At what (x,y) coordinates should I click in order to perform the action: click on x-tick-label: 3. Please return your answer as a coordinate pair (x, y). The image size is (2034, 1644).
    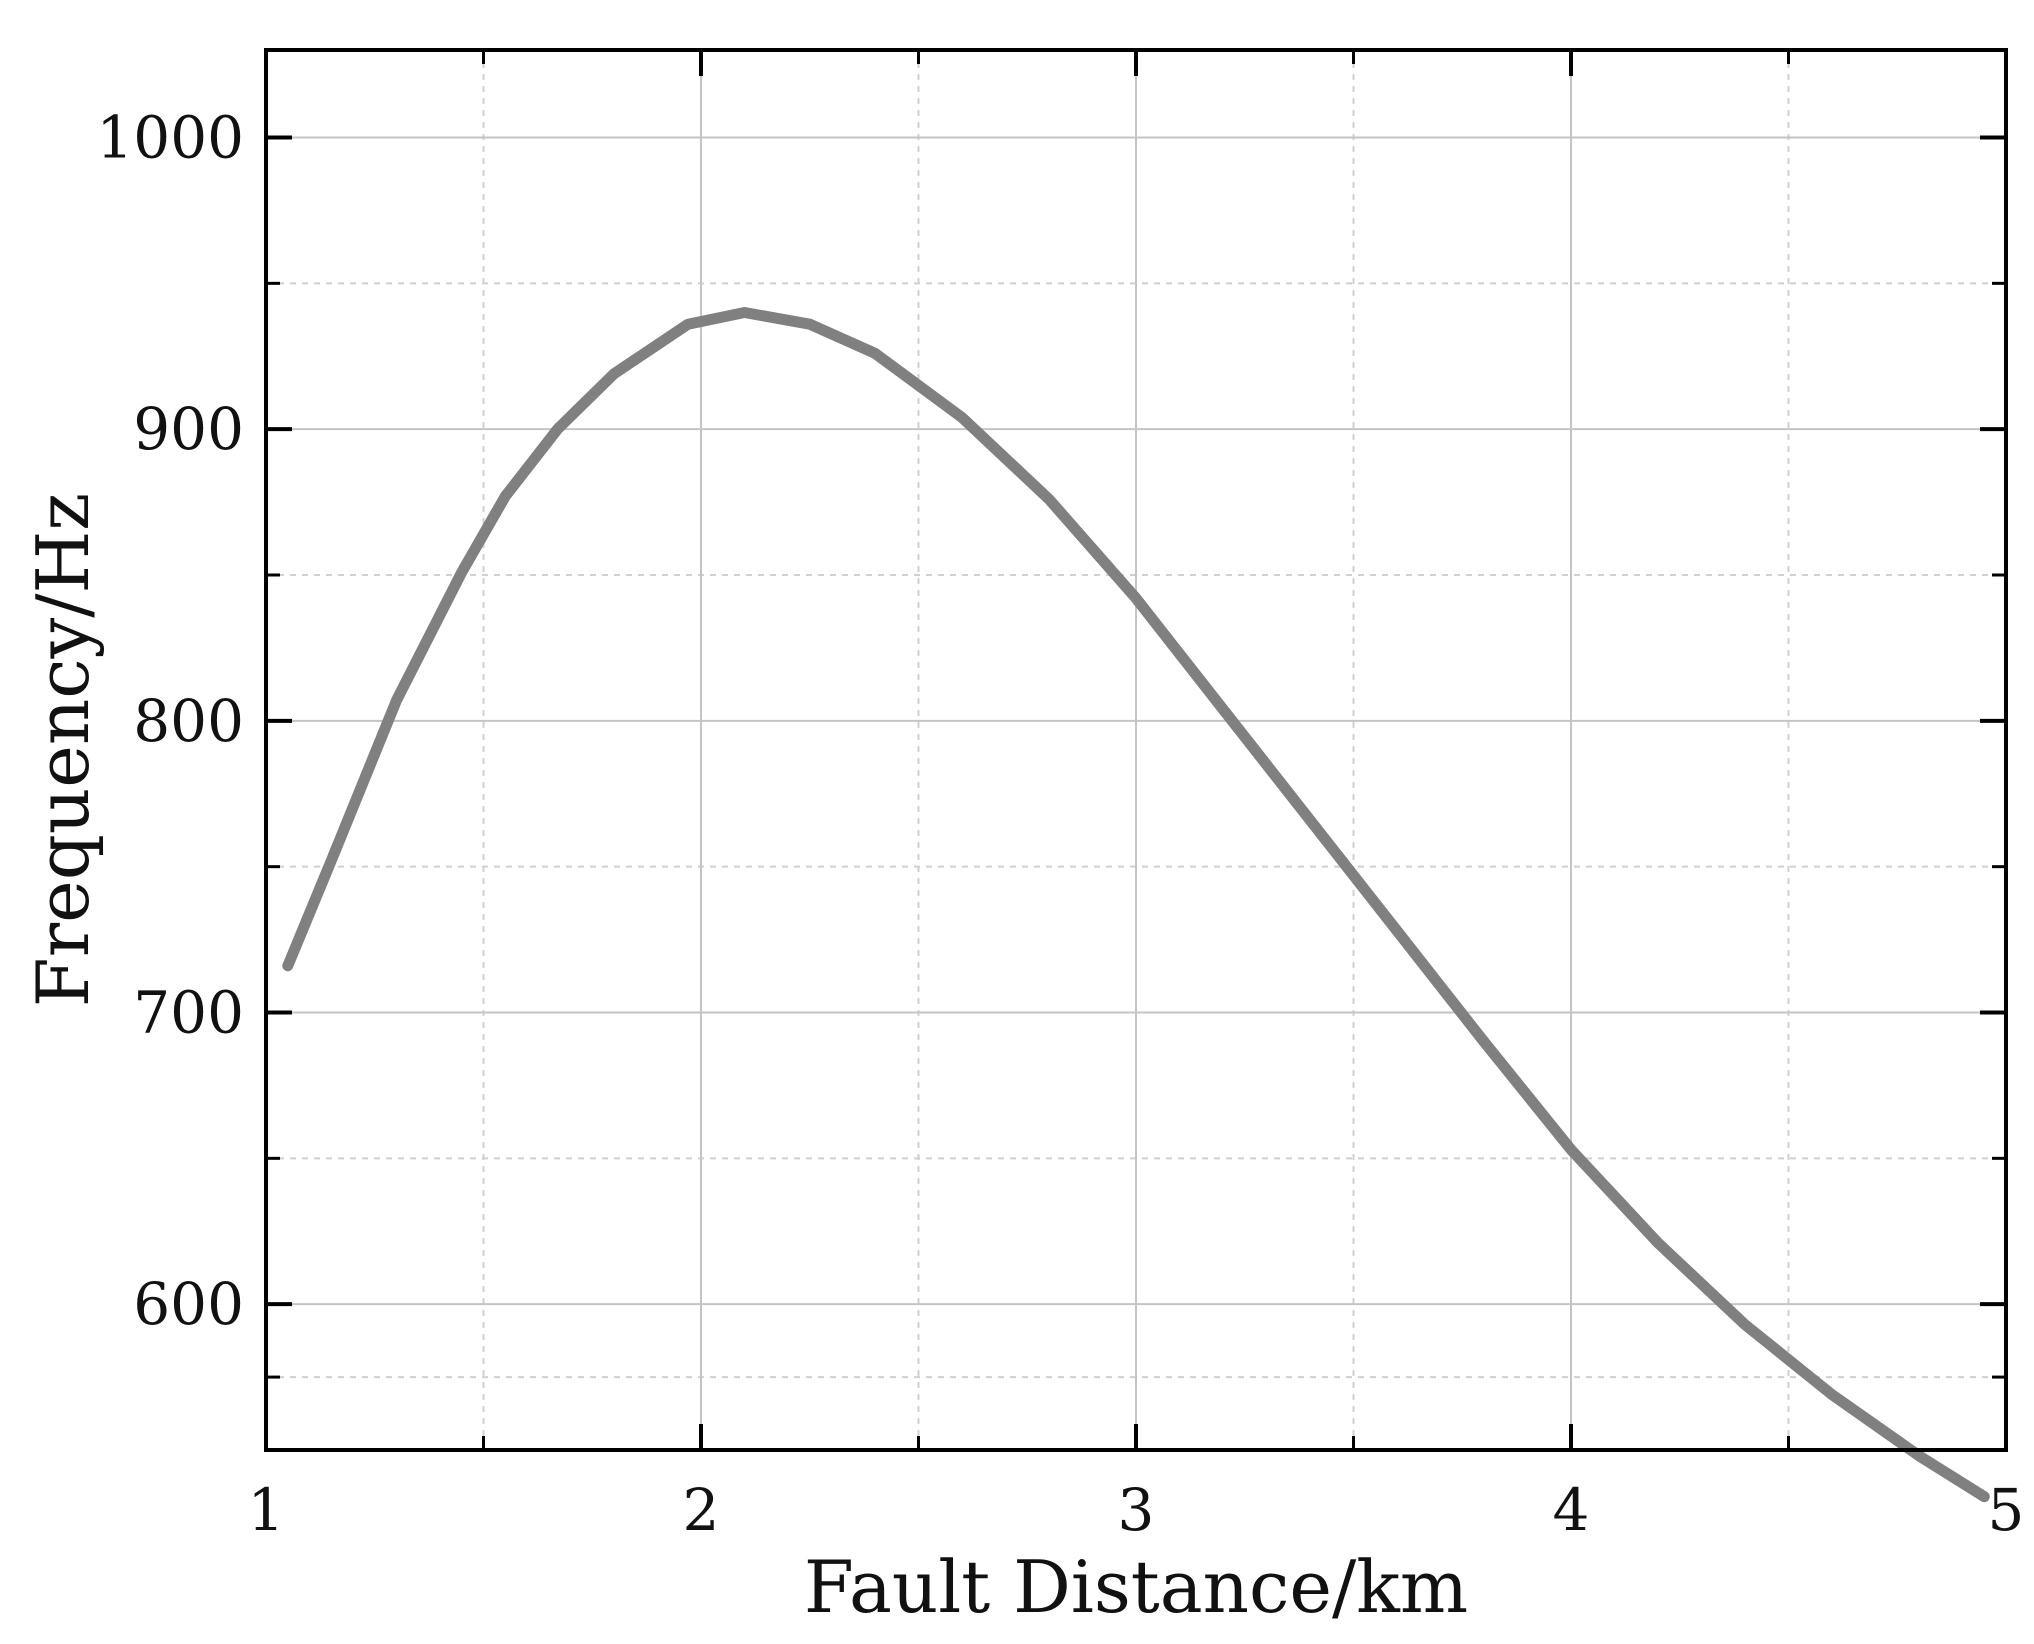
    Looking at the image, I should click on (1136, 1510).